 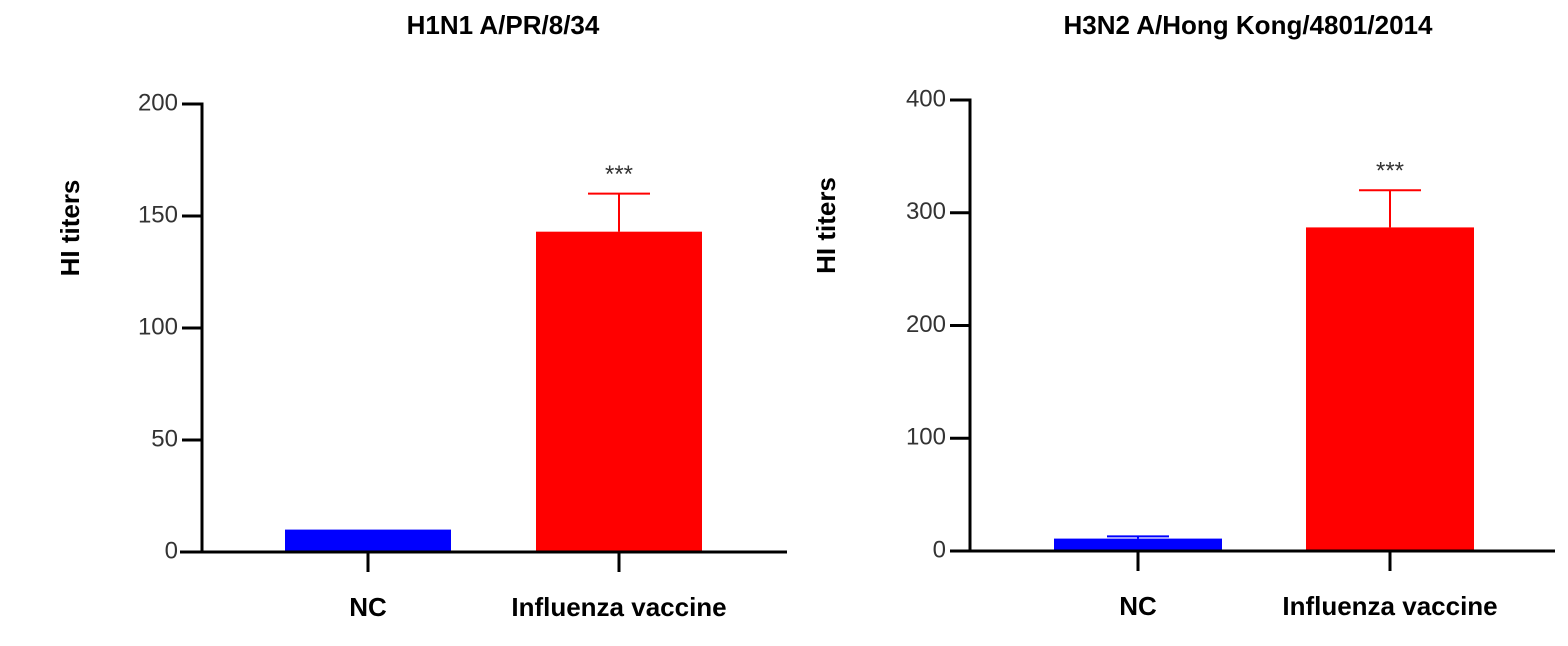 What do you see at coordinates (503, 25) in the screenshot?
I see `chart-title: H1N1 A/PR/8/34` at bounding box center [503, 25].